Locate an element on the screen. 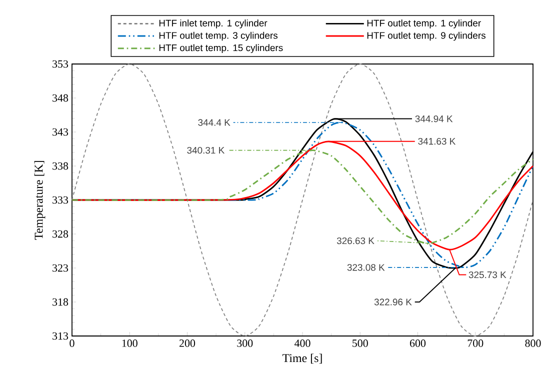 This screenshot has width=550, height=391. y-tick-label: 318 is located at coordinates (60, 302).